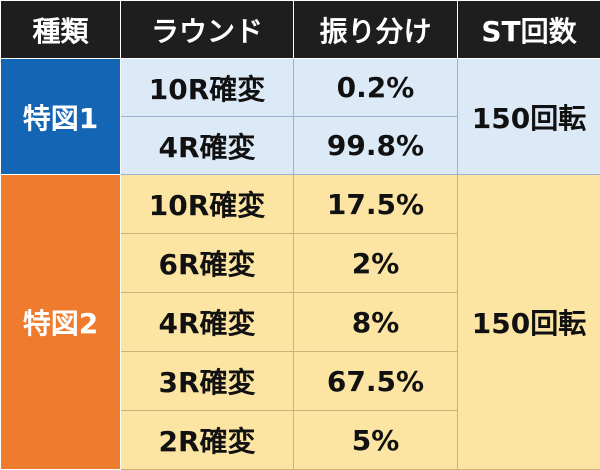 The image size is (600, 470). Describe the element at coordinates (376, 440) in the screenshot. I see `pct-cell: 5%` at that location.